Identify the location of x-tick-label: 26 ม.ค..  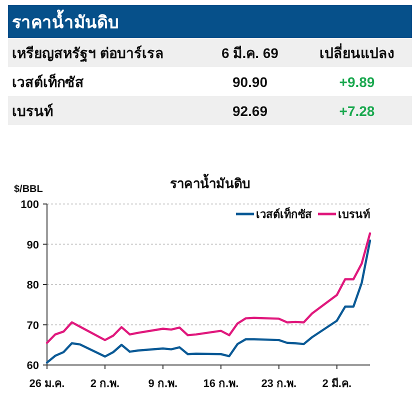
(47, 384).